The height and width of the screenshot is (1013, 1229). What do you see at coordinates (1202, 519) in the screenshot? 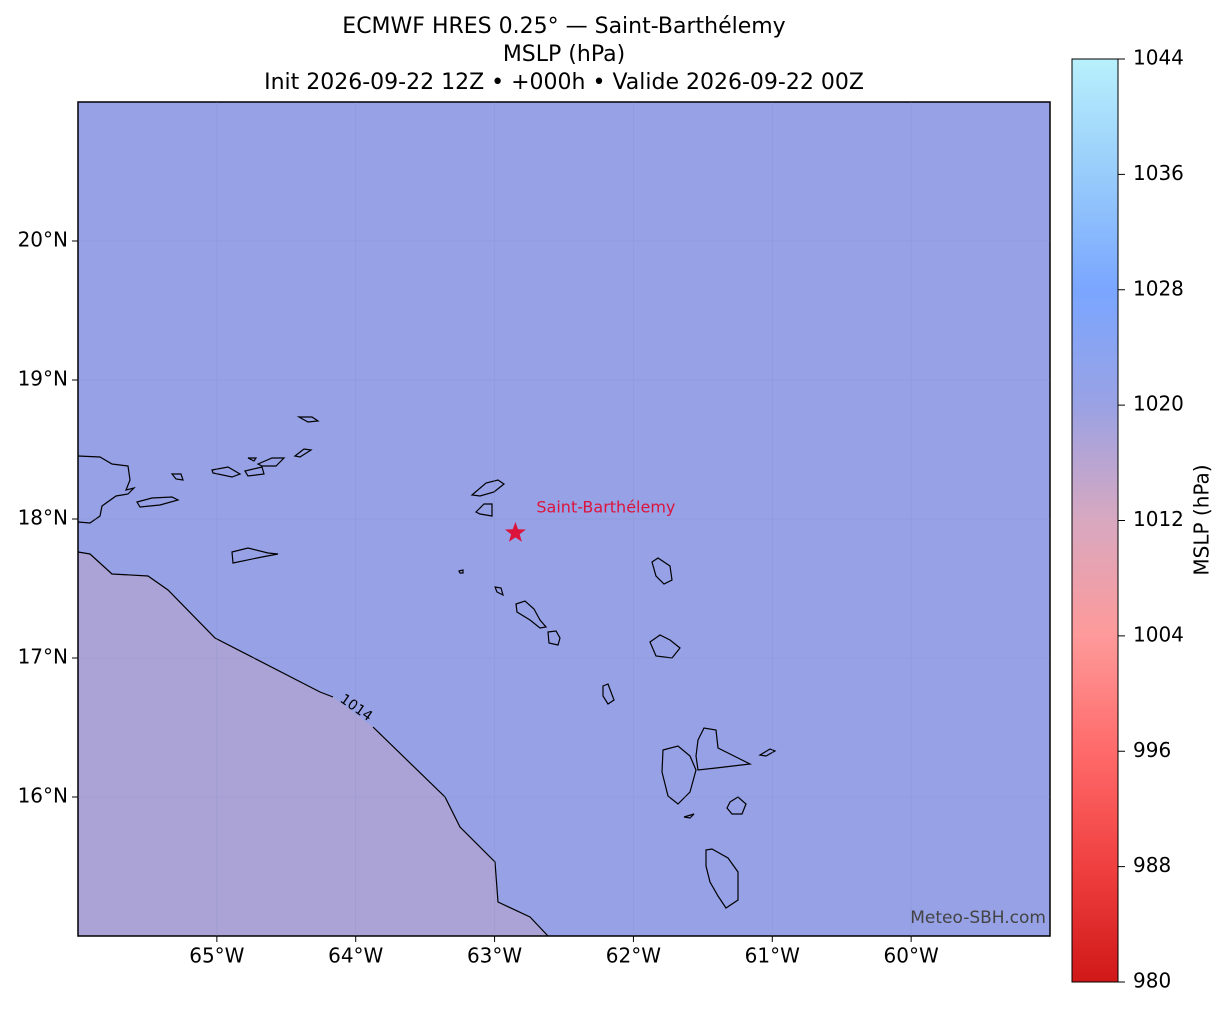
I see `colorbar-label: MSLP (hPa)` at bounding box center [1202, 519].